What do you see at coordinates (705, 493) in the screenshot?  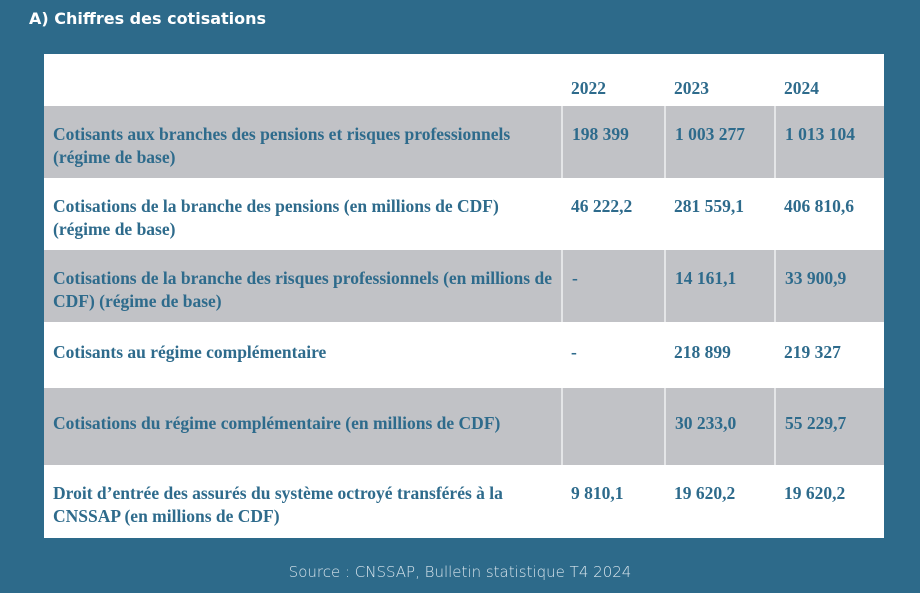 I see `cell-2023: 19 620,2` at bounding box center [705, 493].